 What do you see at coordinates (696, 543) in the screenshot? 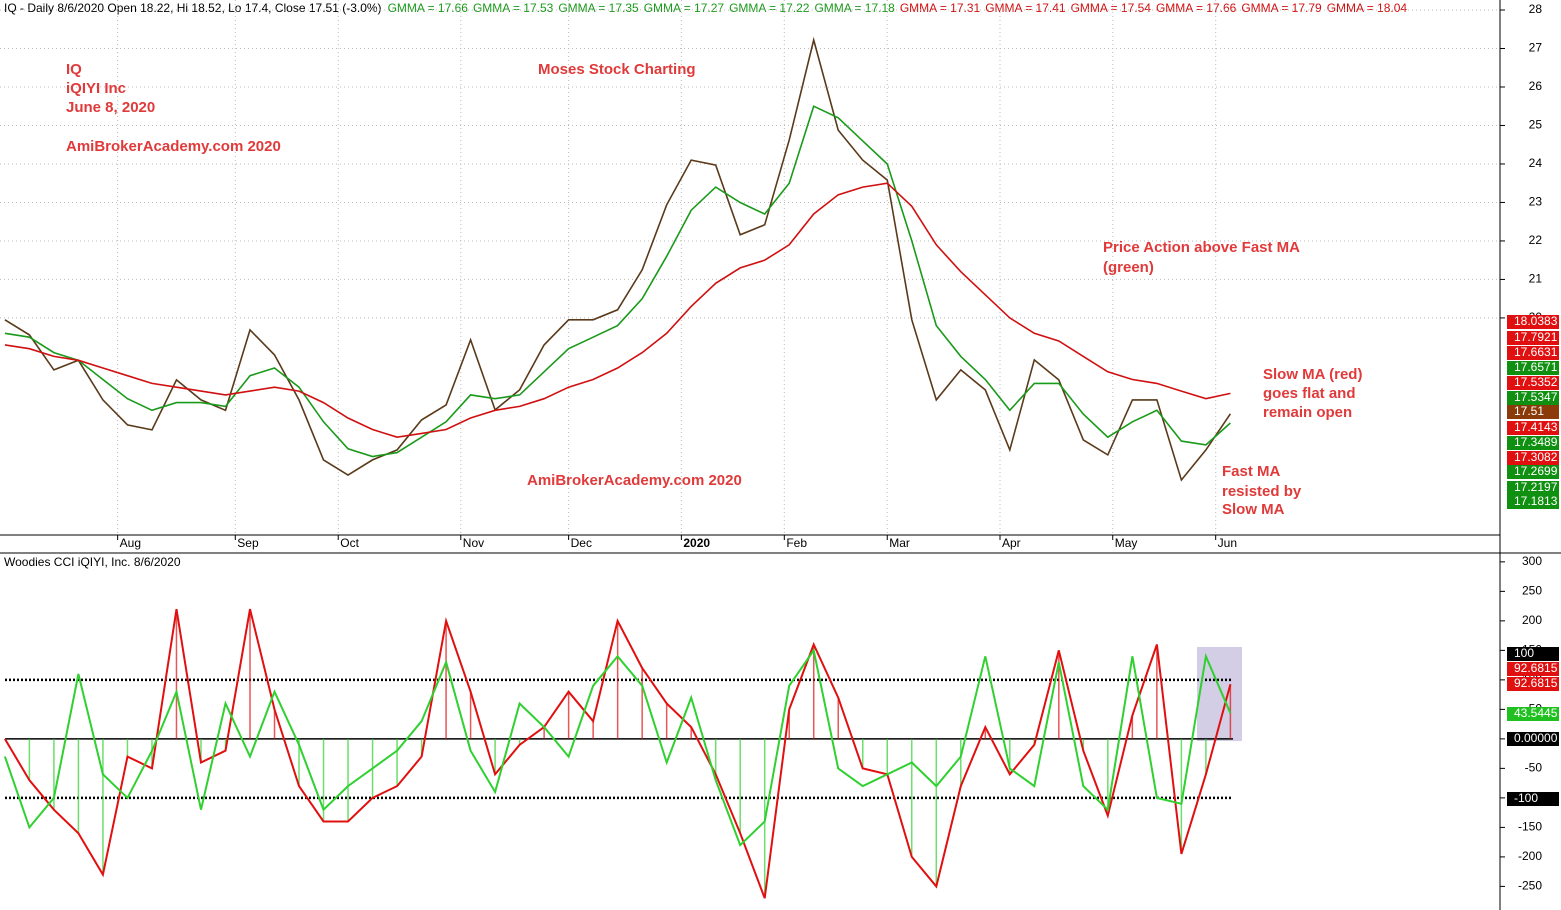
I see `x-tick-label: 2020` at bounding box center [696, 543].